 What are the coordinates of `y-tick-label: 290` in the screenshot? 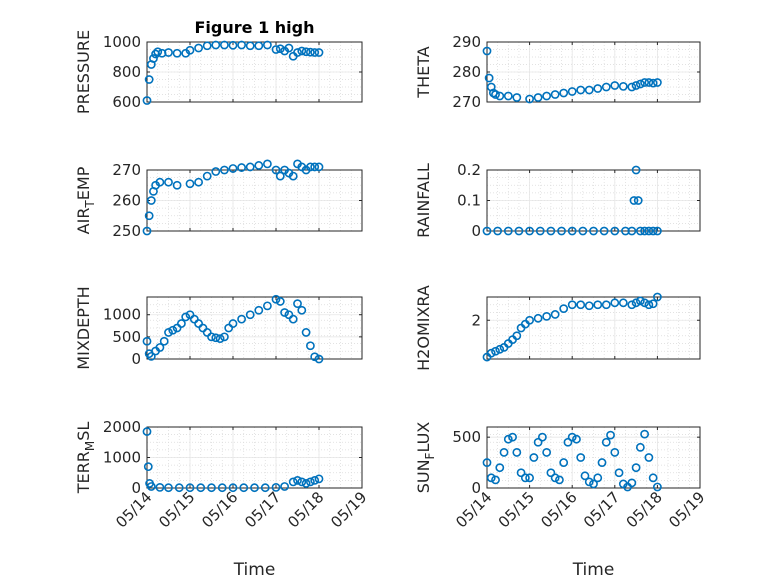 It's located at (466, 42).